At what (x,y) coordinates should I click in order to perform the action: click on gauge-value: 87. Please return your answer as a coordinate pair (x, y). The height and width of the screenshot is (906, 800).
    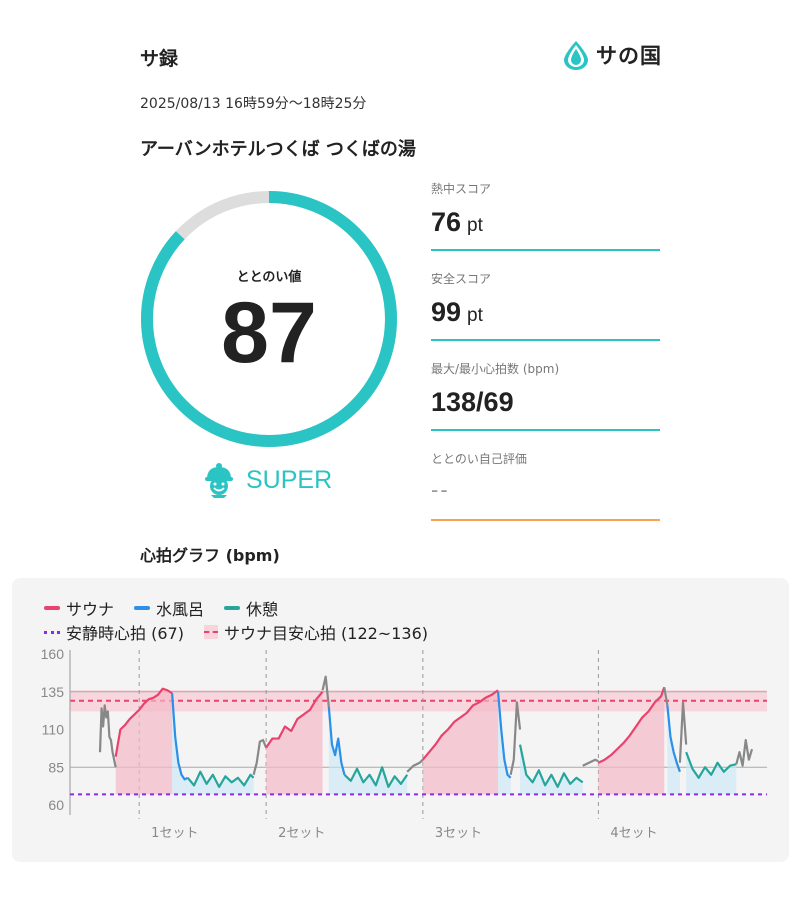
    Looking at the image, I should click on (269, 333).